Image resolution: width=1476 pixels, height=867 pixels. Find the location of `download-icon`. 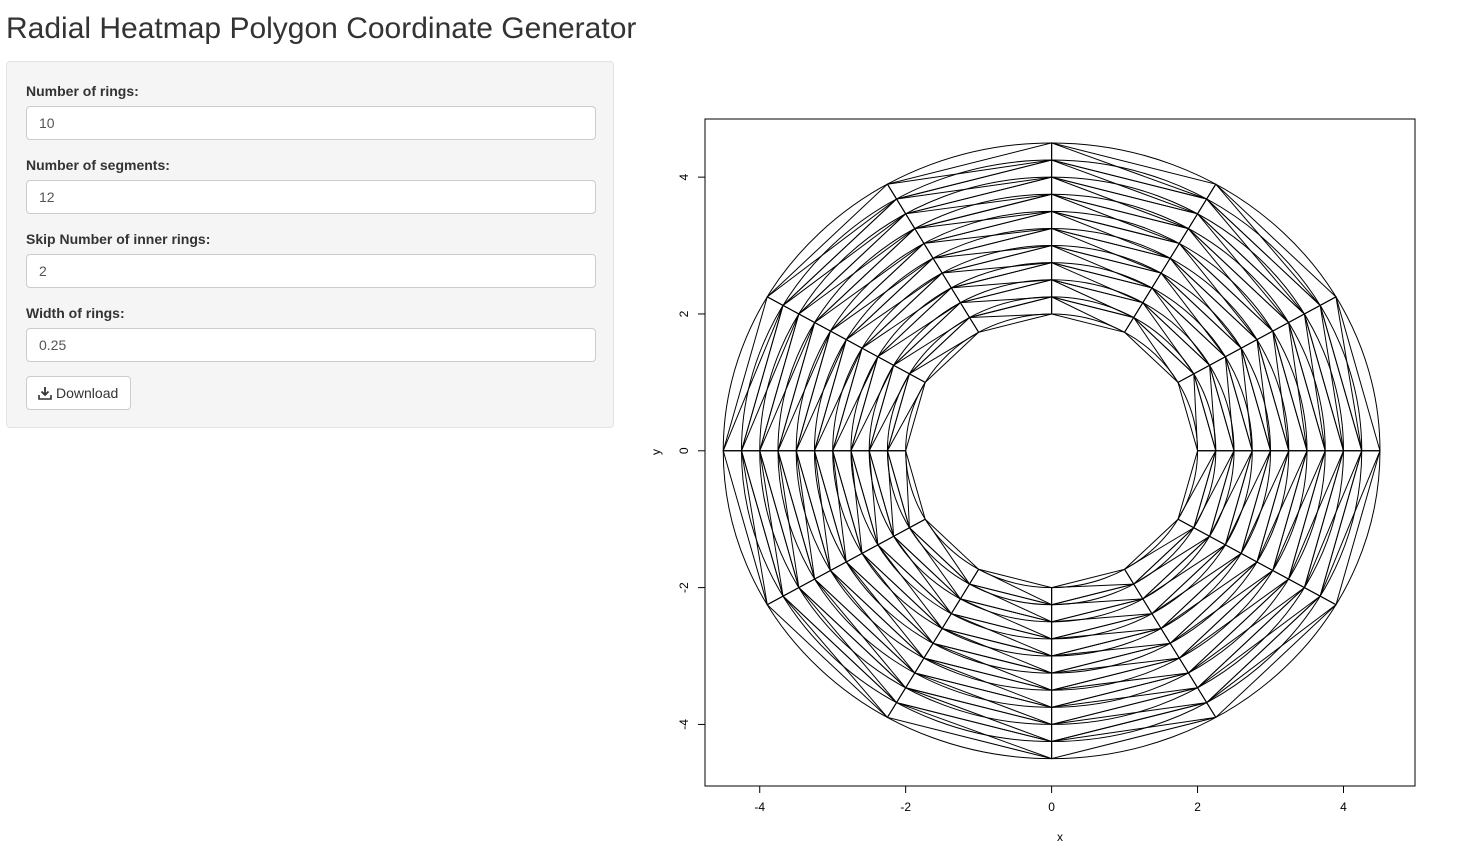

download-icon is located at coordinates (45, 393).